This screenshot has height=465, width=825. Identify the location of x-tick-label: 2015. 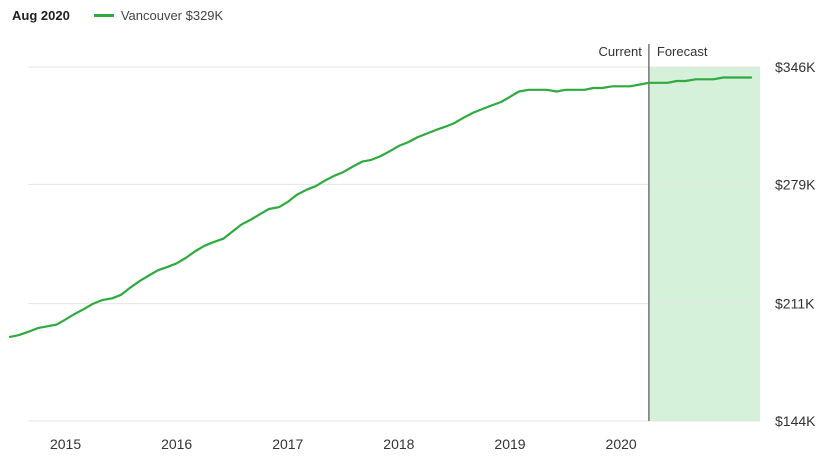
(65, 444).